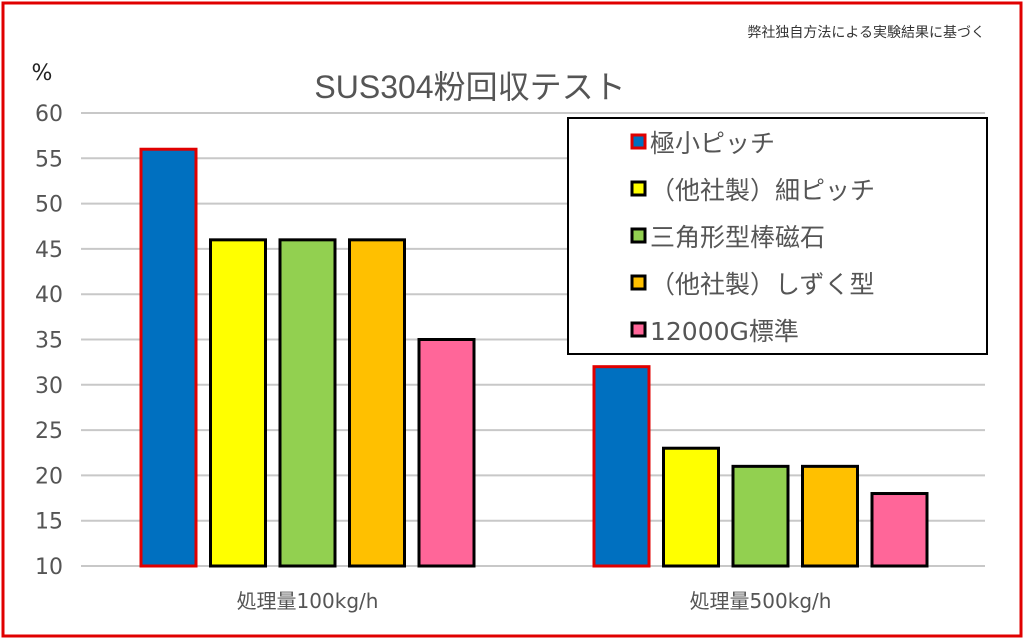 The height and width of the screenshot is (639, 1024). I want to click on y-tick-label: 25, so click(49, 431).